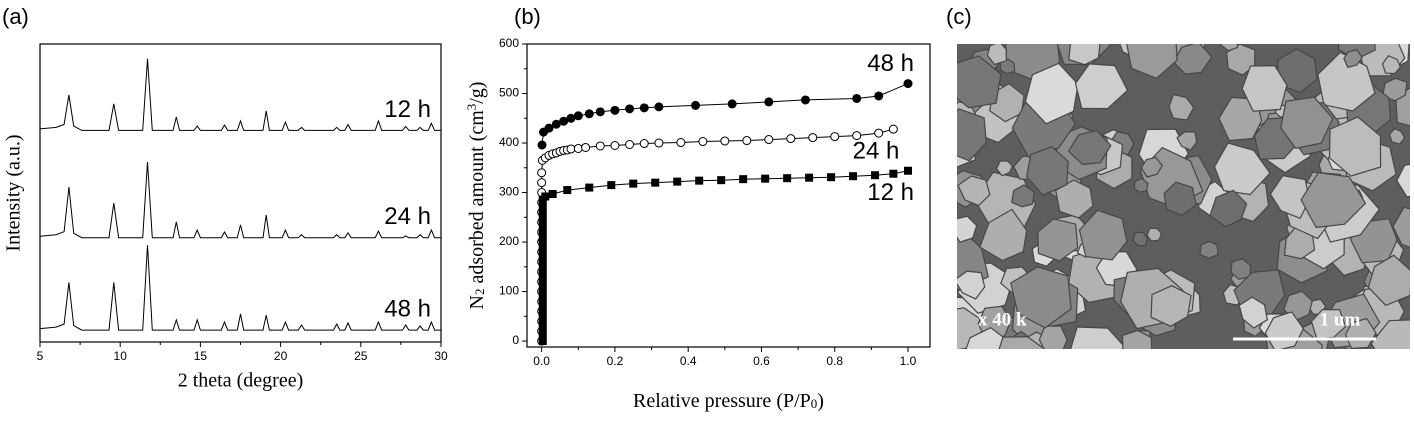 The image size is (1414, 421). I want to click on y-axis-label-part: 2, so click(479, 292).